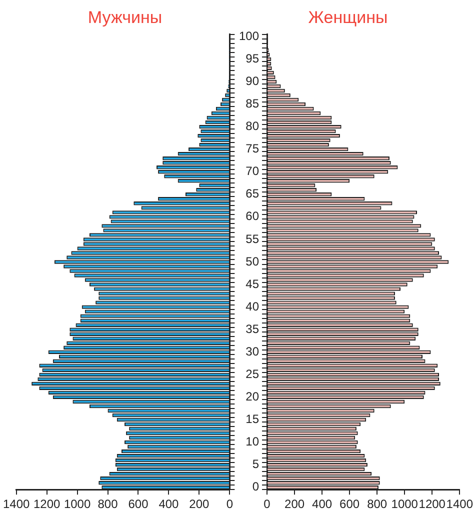  I want to click on chart-title: Женщины, so click(348, 17).